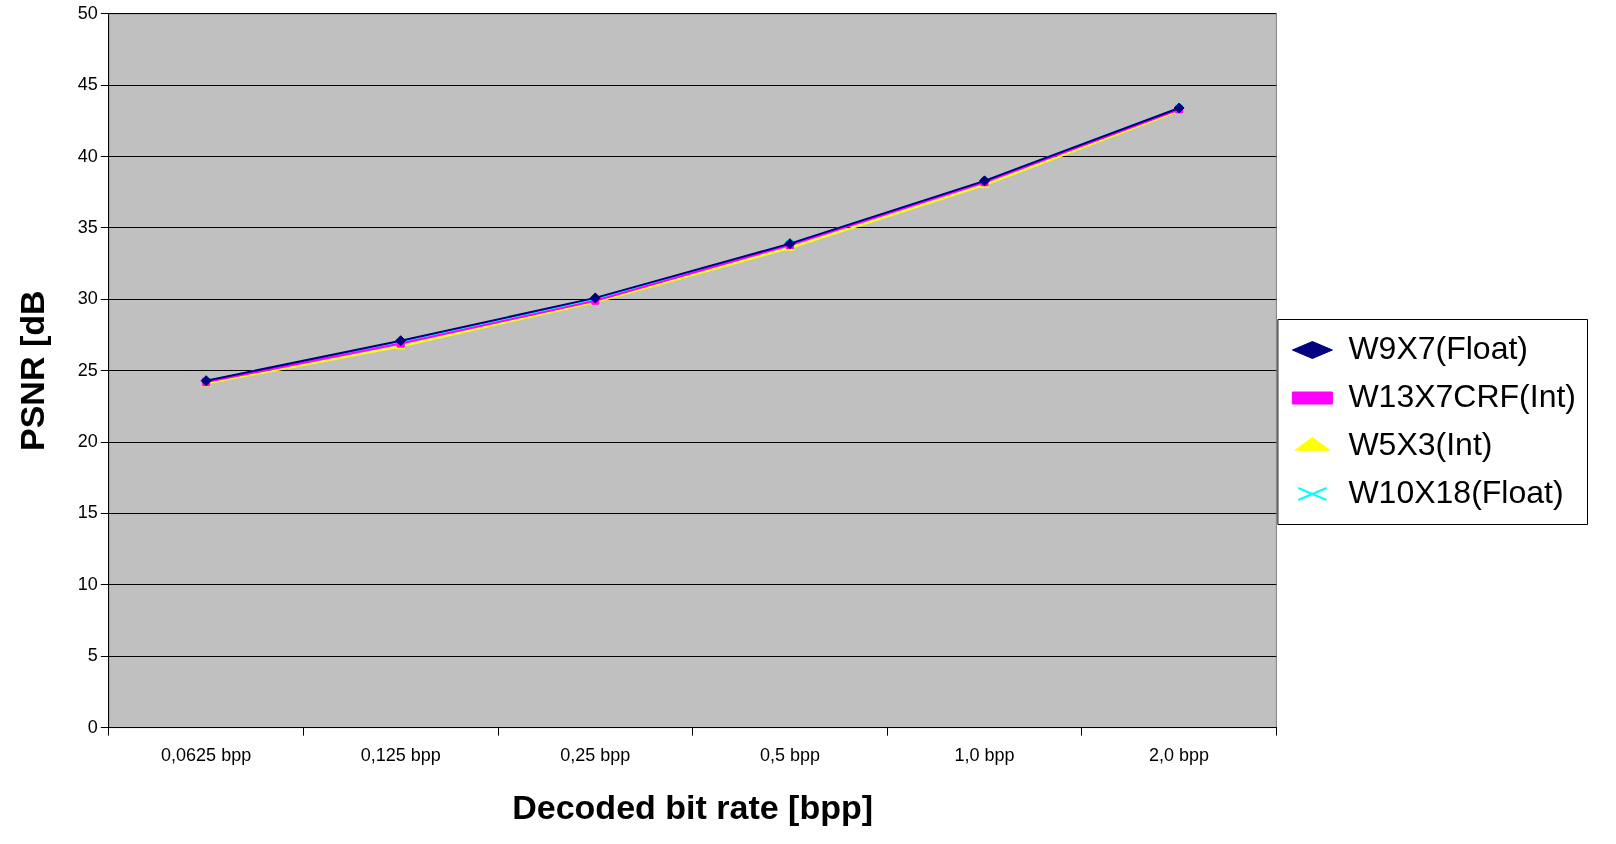 The height and width of the screenshot is (844, 1616). I want to click on y-tick-label: 15, so click(87, 512).